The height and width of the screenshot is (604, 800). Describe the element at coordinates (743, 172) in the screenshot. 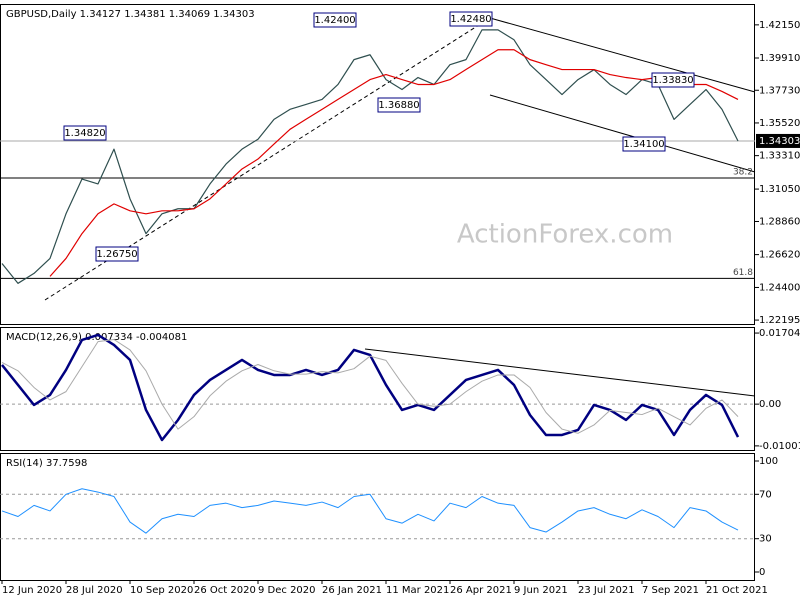

I see `level-label: 38.2` at that location.